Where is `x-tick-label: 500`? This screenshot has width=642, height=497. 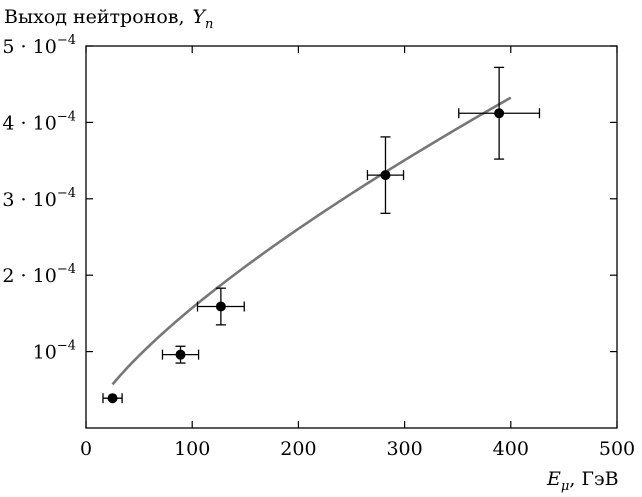 x-tick-label: 500 is located at coordinates (617, 449).